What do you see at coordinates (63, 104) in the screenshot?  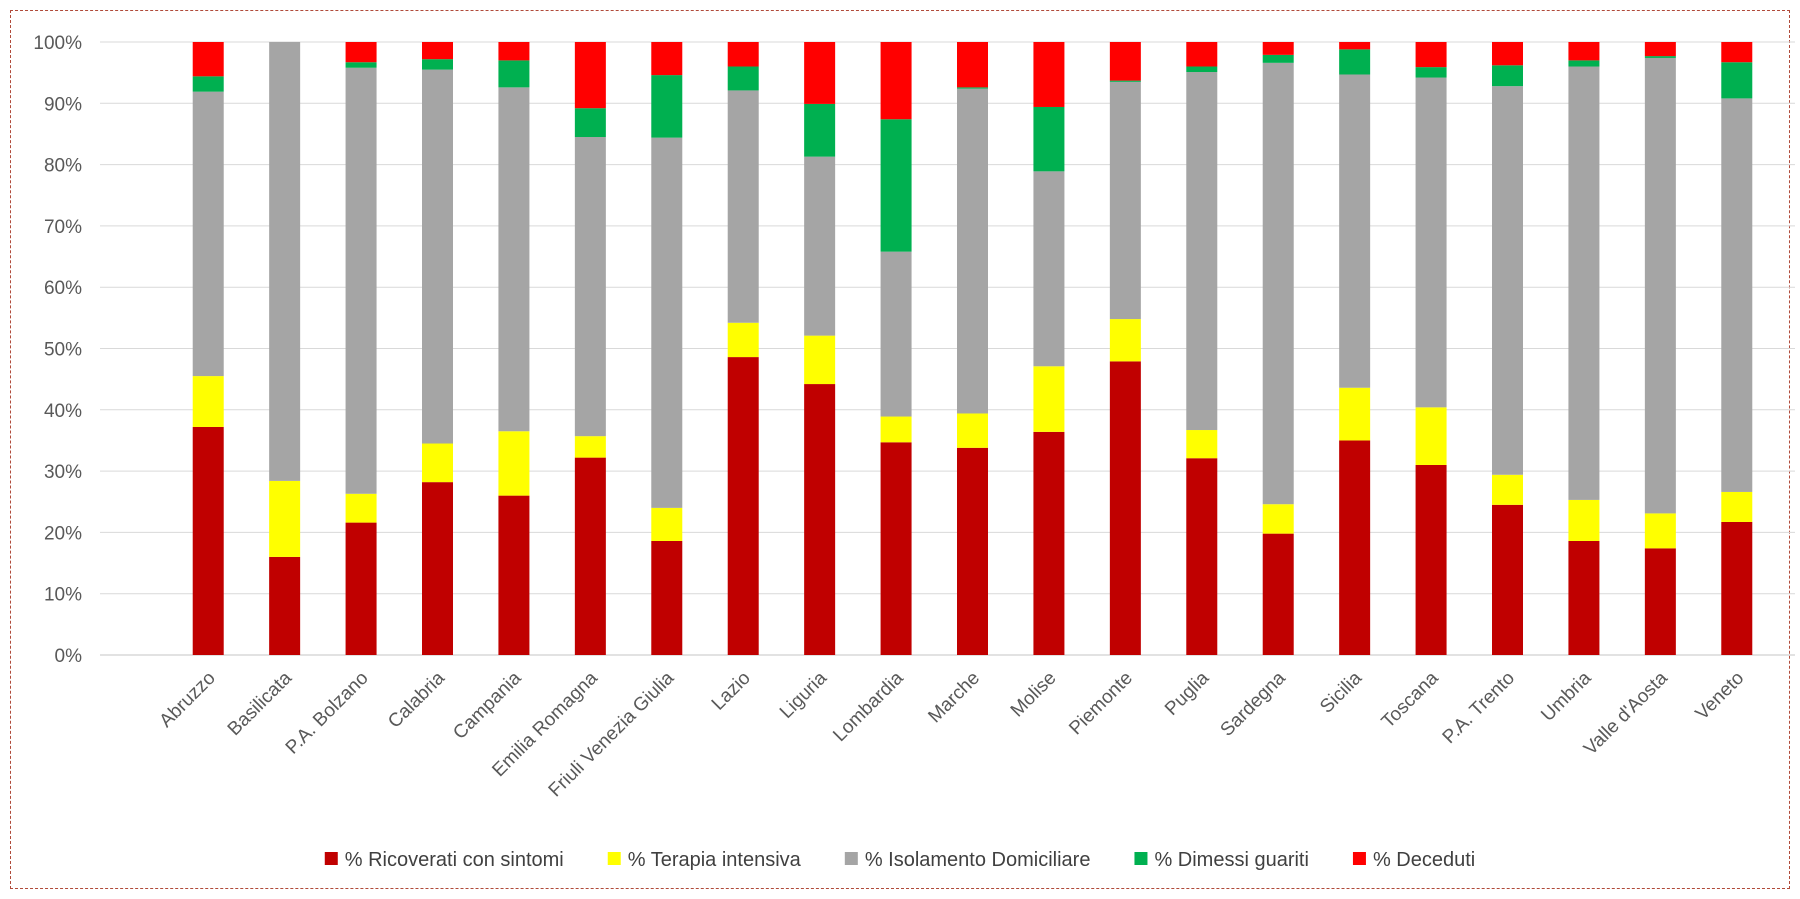 I see `y-tick-label: 90%` at bounding box center [63, 104].